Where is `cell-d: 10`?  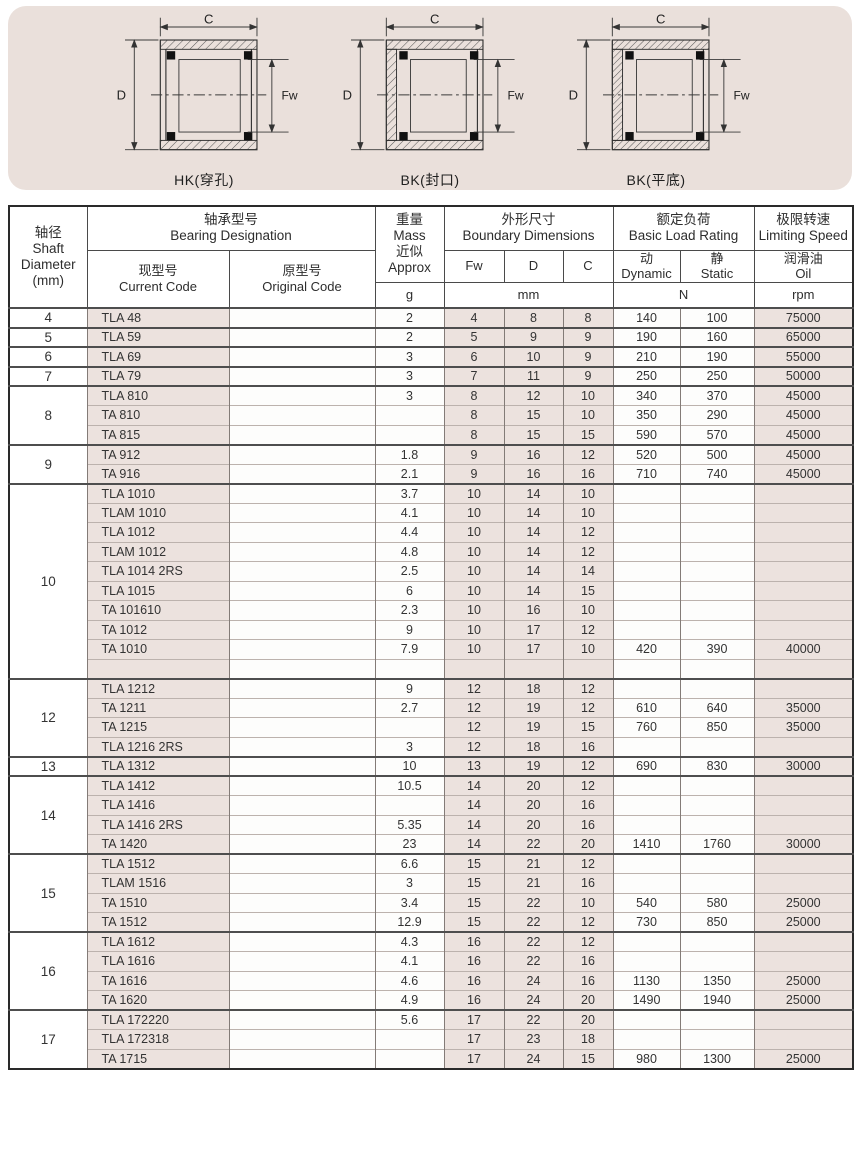
cell-d: 10 is located at coordinates (533, 356).